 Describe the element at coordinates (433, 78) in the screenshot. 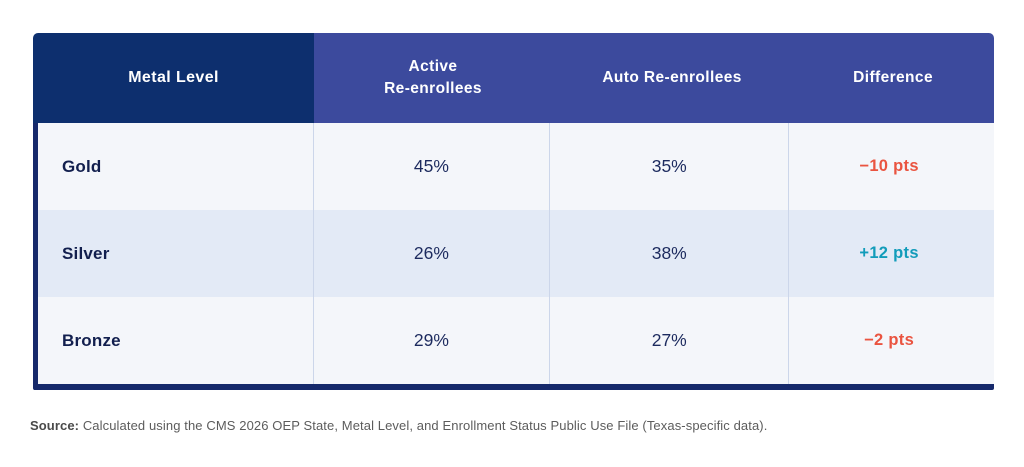

I see `column-header-active-re-enrollees: Active Re-enrollees` at that location.